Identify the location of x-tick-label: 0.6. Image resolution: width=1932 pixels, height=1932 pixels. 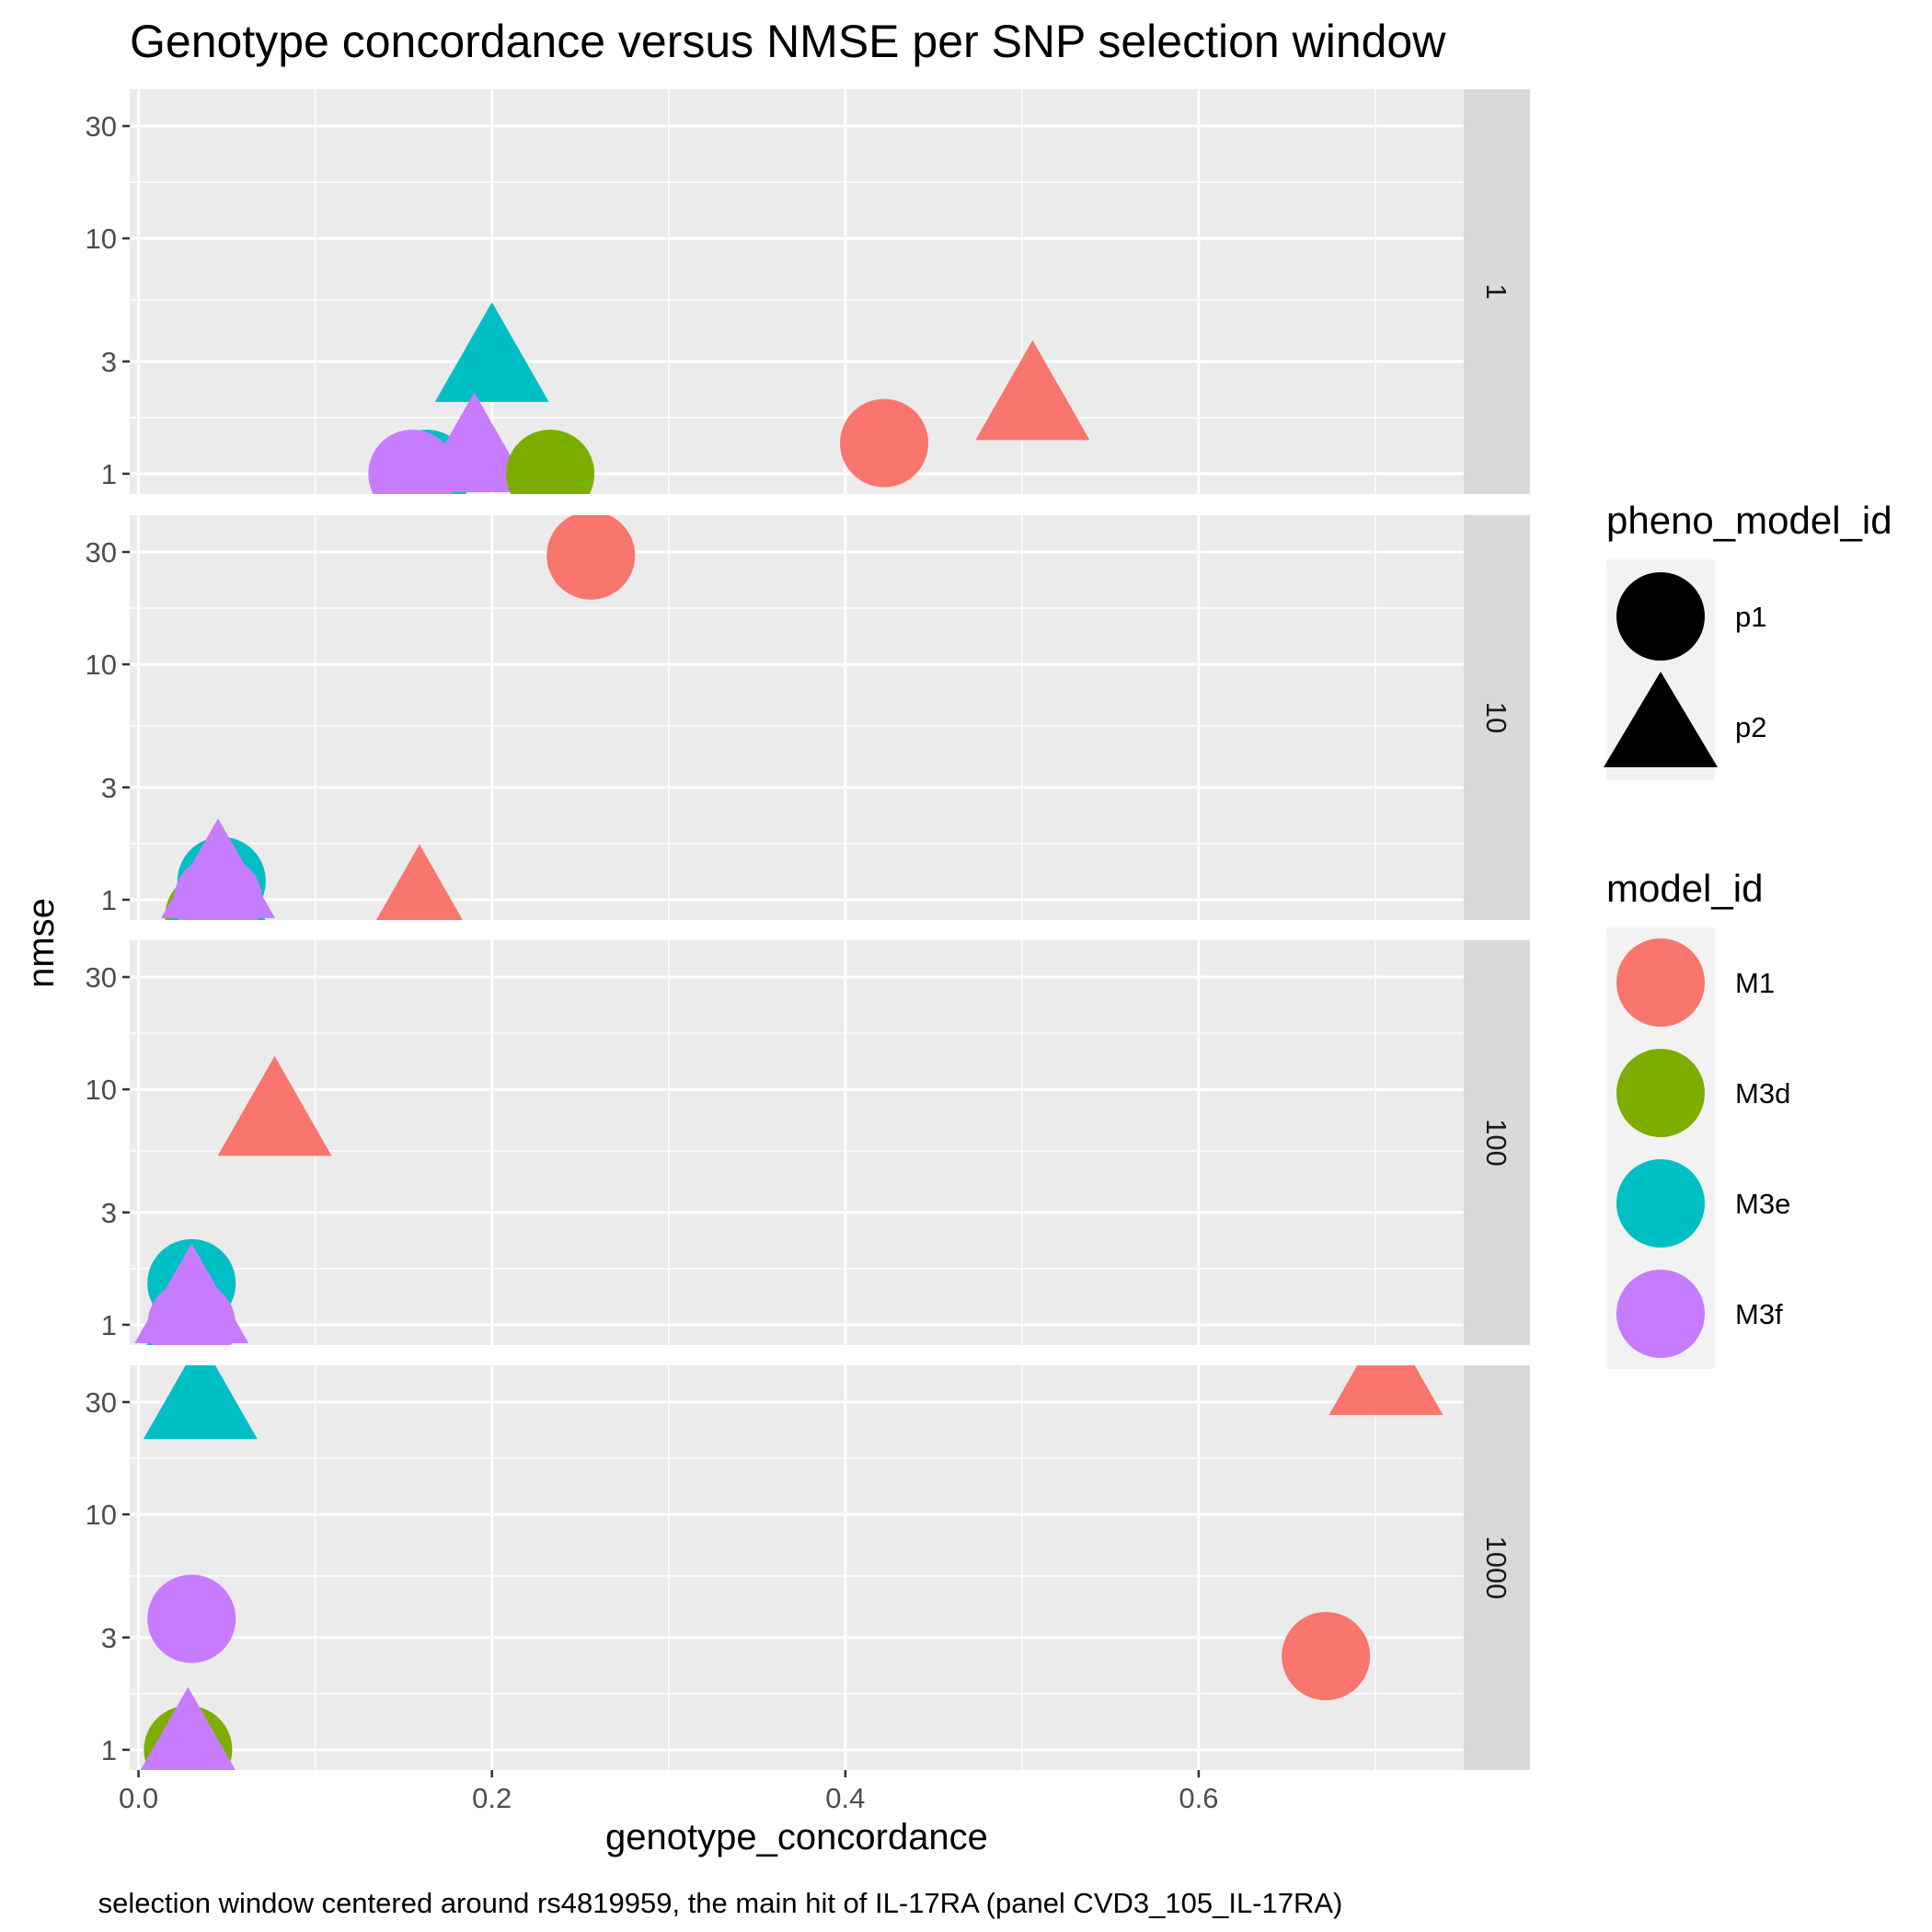
(1198, 1798).